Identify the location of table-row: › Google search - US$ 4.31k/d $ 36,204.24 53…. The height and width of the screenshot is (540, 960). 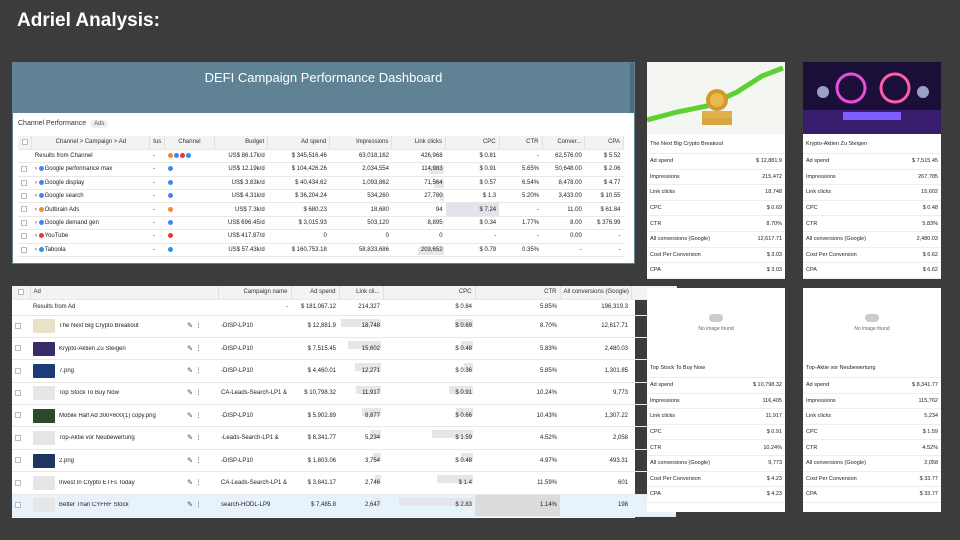
(321, 196).